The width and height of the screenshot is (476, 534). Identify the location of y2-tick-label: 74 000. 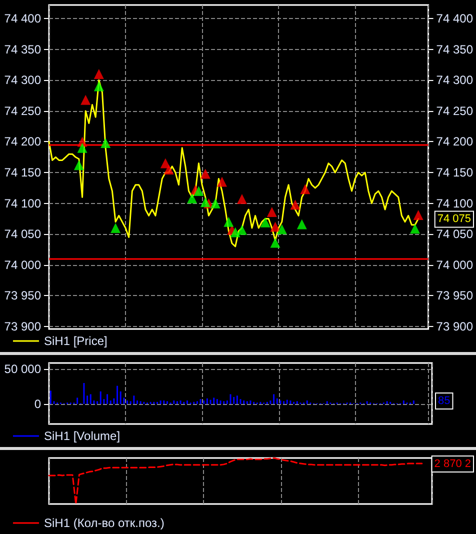
(455, 265).